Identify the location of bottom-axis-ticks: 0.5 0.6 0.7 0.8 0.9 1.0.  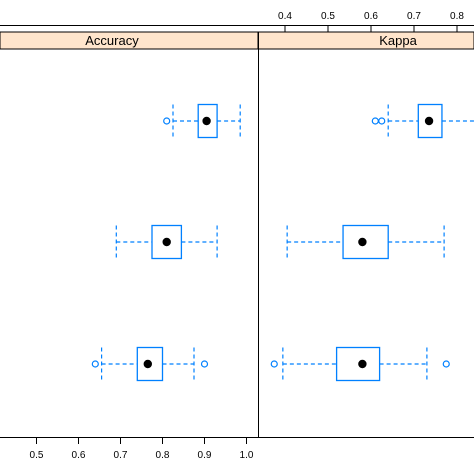
(142, 449).